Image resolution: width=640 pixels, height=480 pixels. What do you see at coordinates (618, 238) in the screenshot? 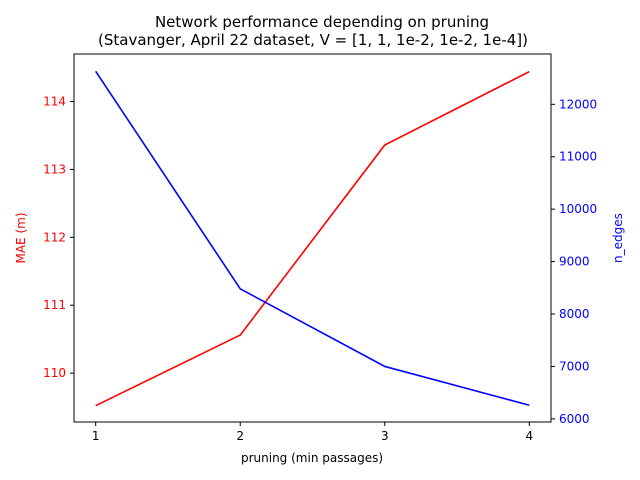
I see `right-y-axis-label: n_edges` at bounding box center [618, 238].